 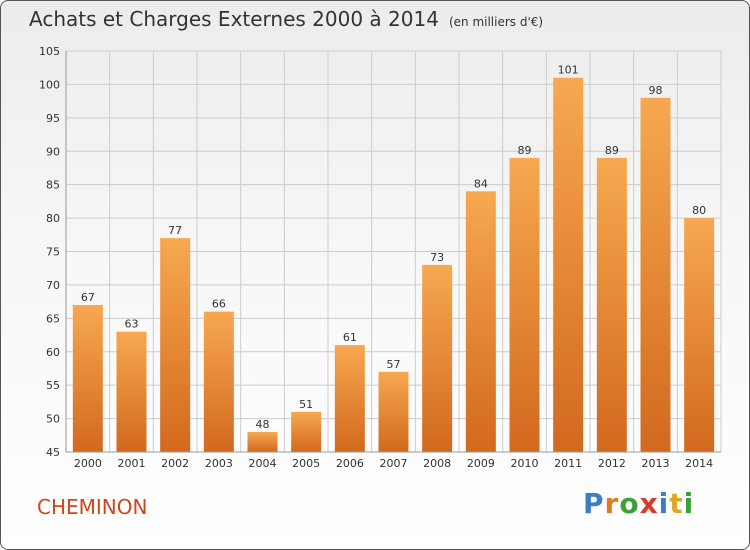 I want to click on bar-value-label: 61, so click(x=350, y=337).